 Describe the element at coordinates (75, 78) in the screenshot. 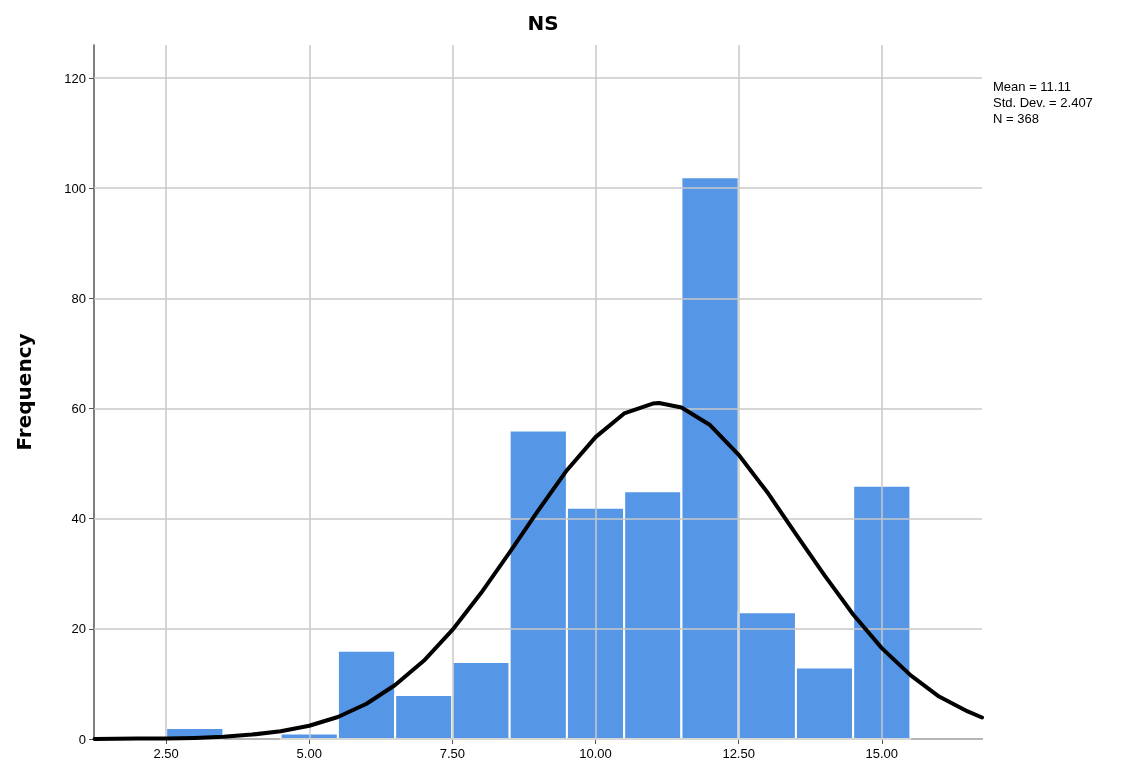

I see `y-tick-label: 120` at that location.